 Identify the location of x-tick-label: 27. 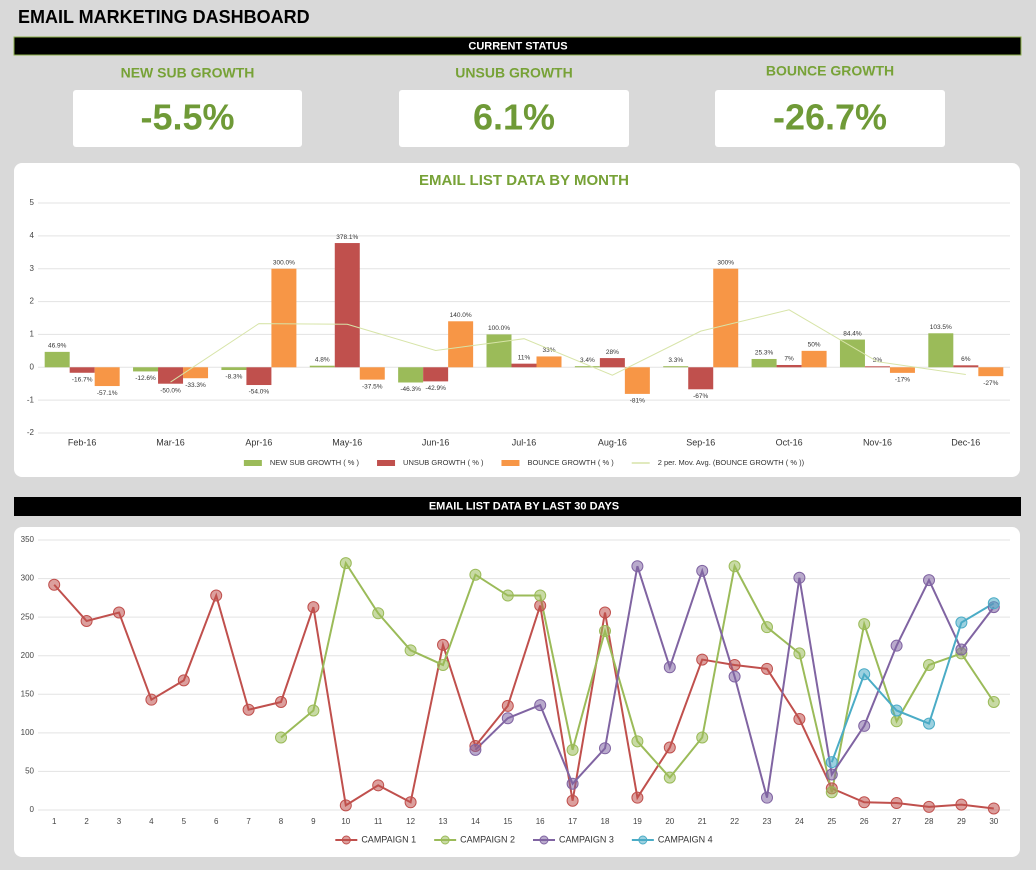
(896, 821).